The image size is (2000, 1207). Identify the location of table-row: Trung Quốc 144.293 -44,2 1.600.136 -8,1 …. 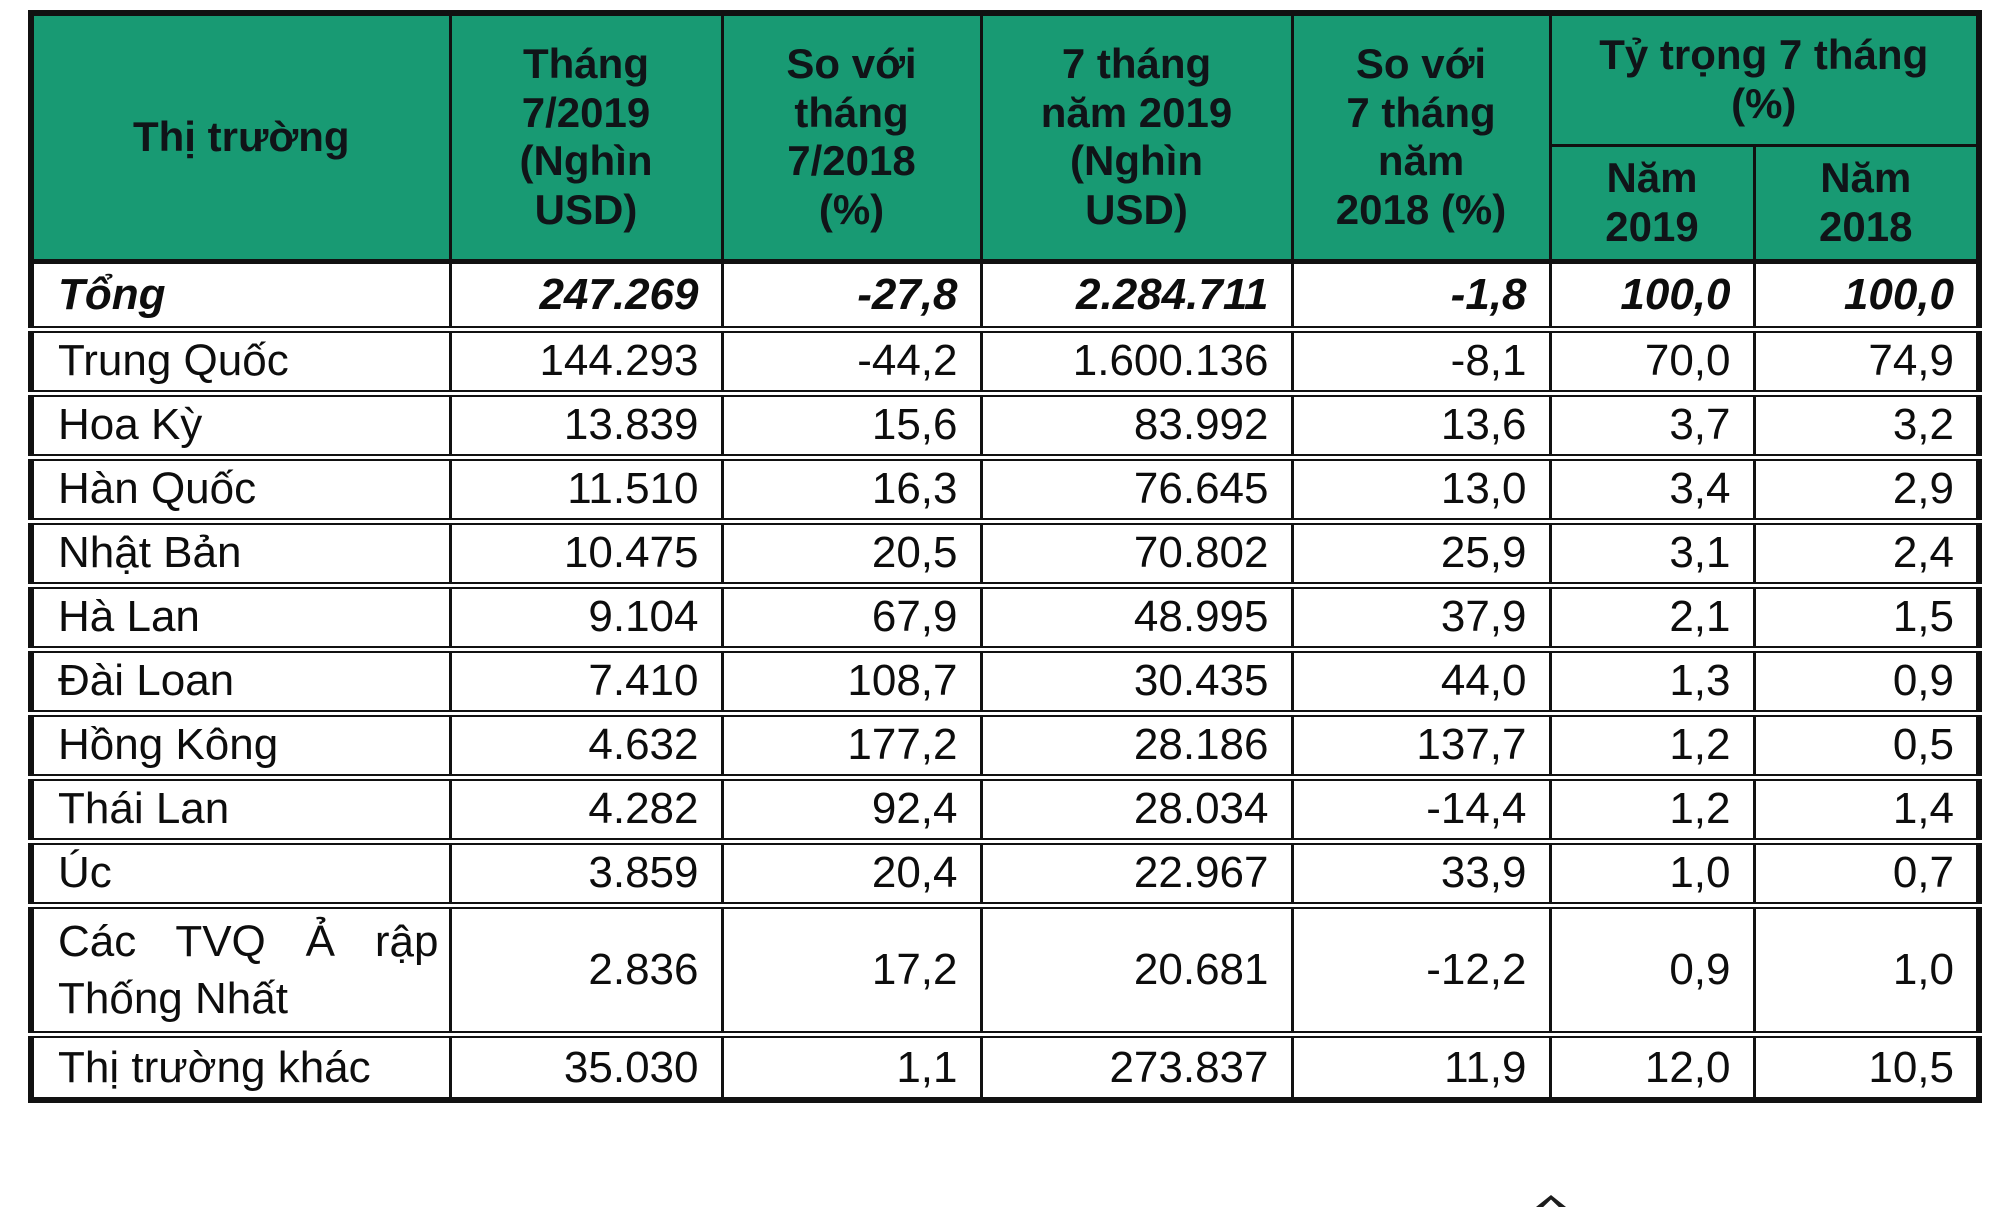
(1005, 362).